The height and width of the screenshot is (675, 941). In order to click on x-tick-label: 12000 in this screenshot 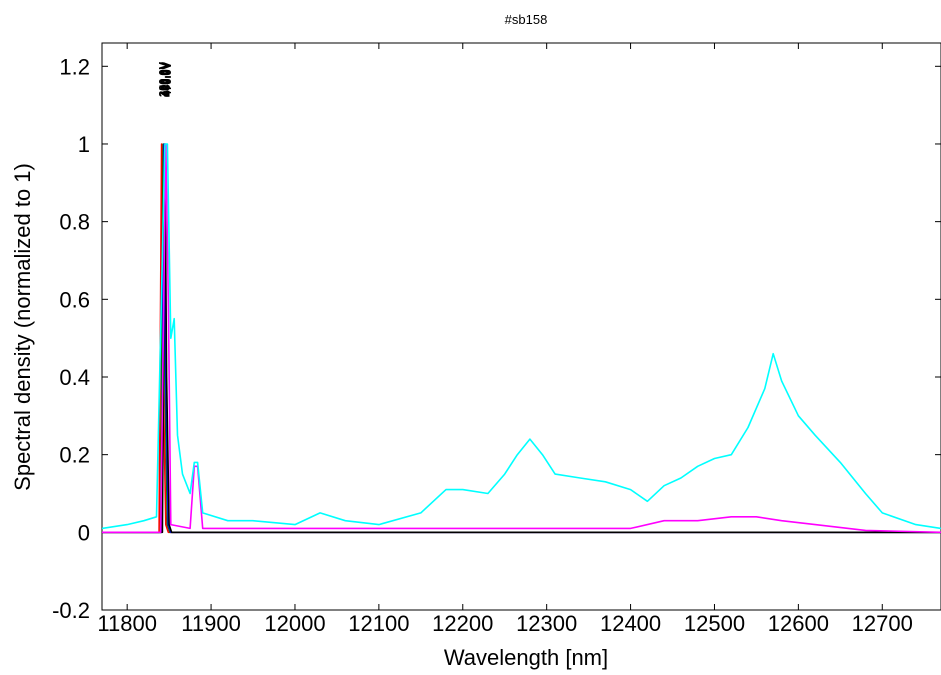, I will do `click(294, 623)`.